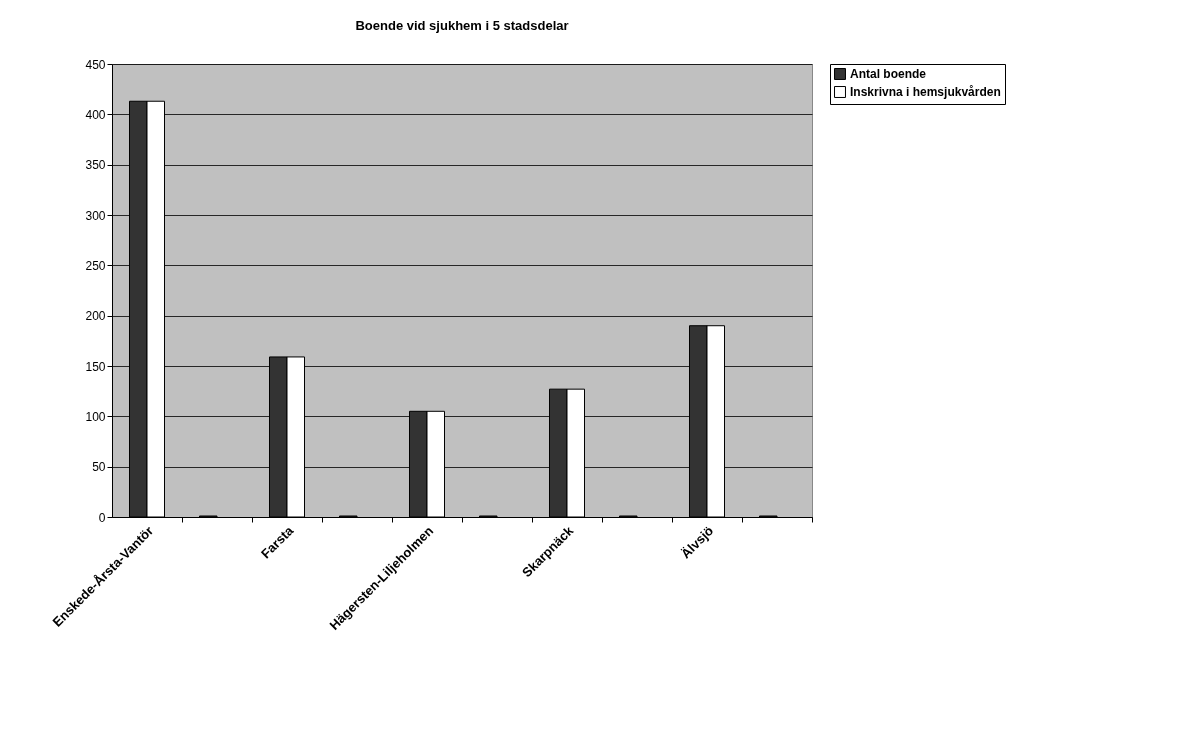 This screenshot has width=1195, height=749. I want to click on y-tick-label: 200, so click(95, 316).